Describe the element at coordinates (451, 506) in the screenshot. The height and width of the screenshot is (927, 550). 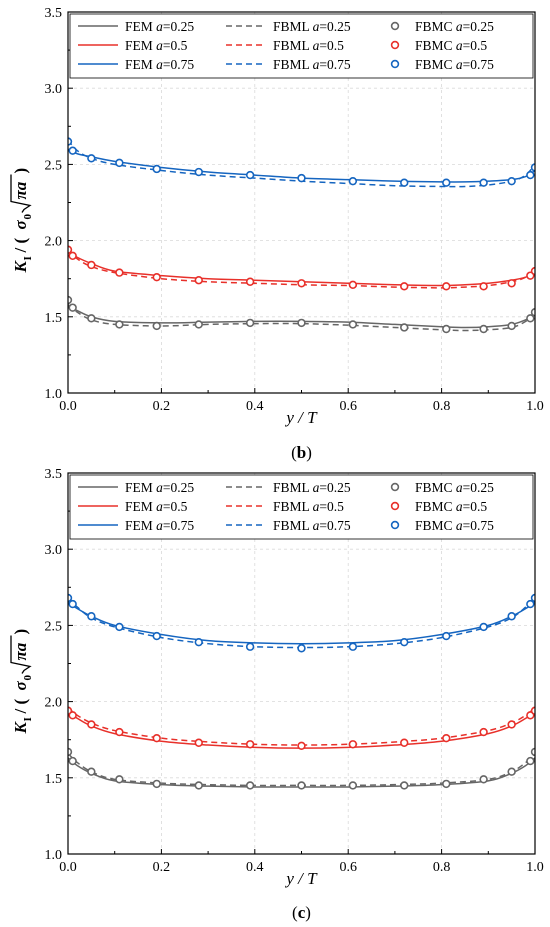
I see `legend-label: FBMC a=0.5` at that location.